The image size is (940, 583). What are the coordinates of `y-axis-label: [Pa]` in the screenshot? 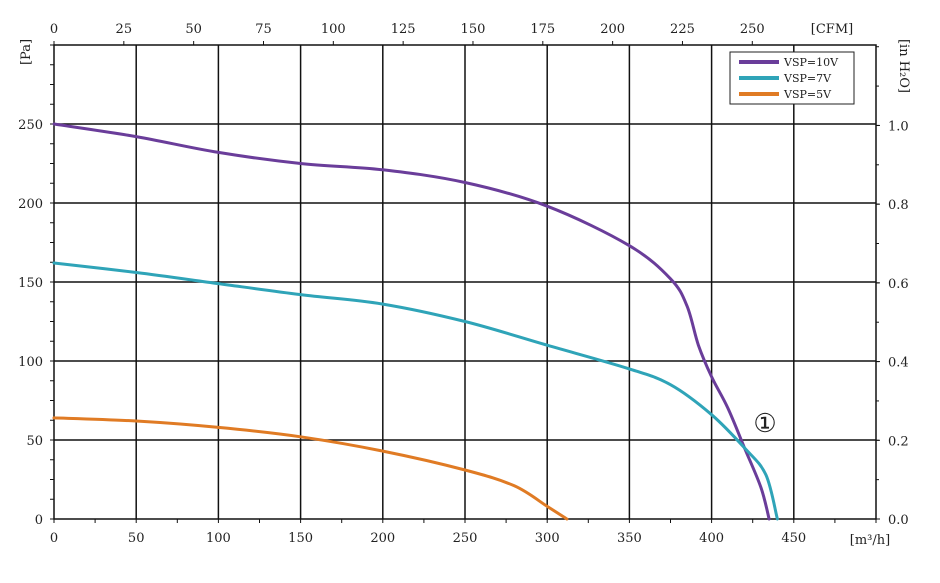 It's located at (26, 52).